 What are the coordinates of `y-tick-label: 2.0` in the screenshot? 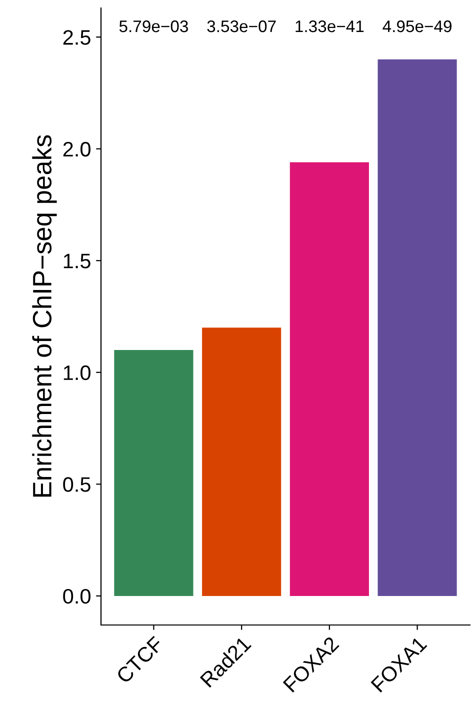 It's located at (76, 149).